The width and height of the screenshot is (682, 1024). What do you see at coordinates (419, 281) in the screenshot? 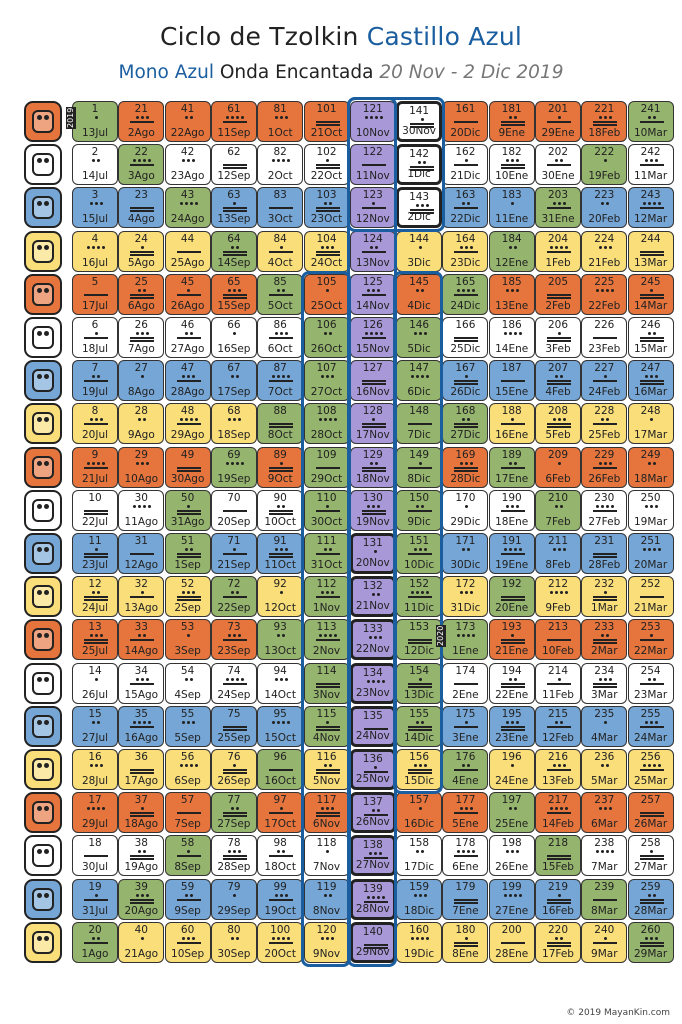
I see `kin-number: 145` at bounding box center [419, 281].